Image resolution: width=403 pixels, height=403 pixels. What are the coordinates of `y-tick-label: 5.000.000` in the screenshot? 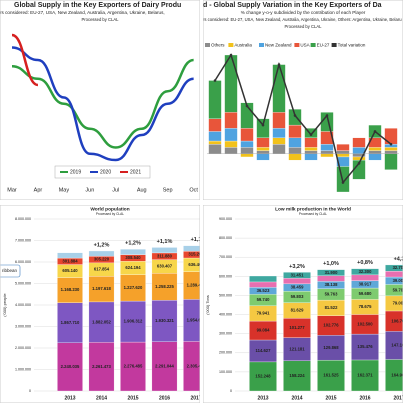 It's located at (23, 283).